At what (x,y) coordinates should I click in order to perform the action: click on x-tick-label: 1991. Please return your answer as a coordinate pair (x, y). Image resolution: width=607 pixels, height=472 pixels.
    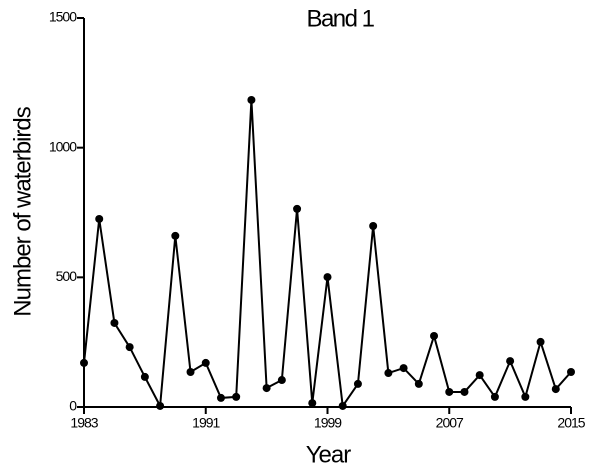
    Looking at the image, I should click on (206, 423).